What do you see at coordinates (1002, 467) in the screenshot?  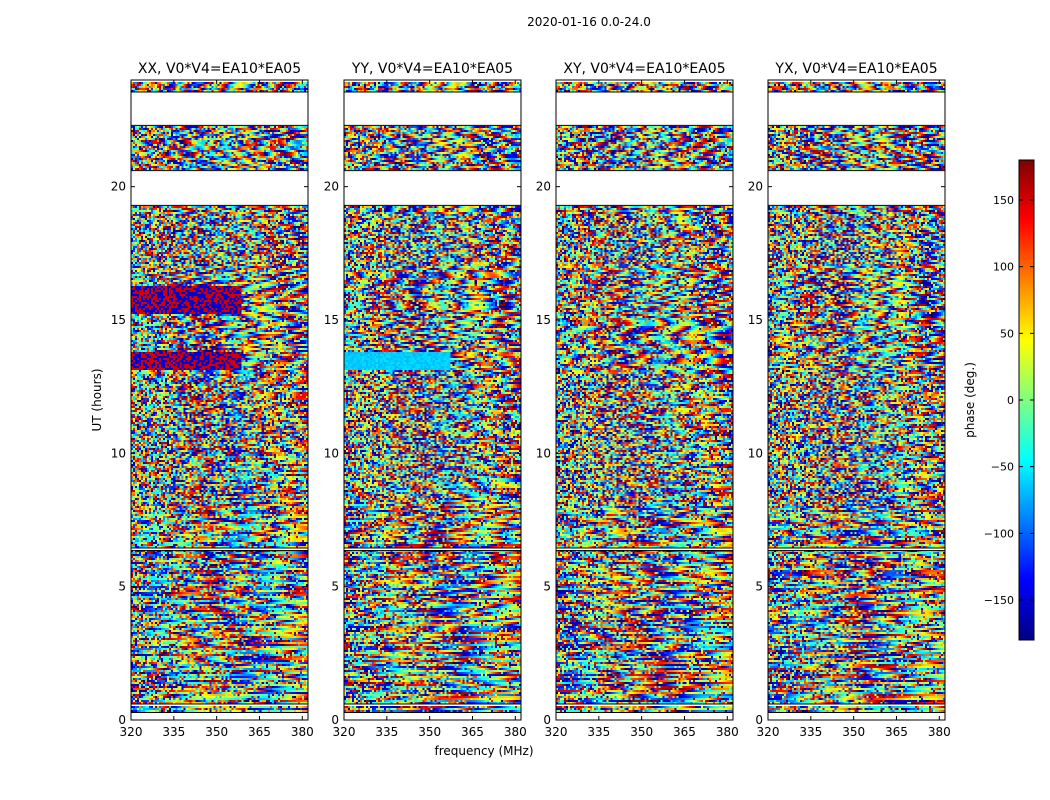 I see `colorbar-tick-label: −50` at bounding box center [1002, 467].